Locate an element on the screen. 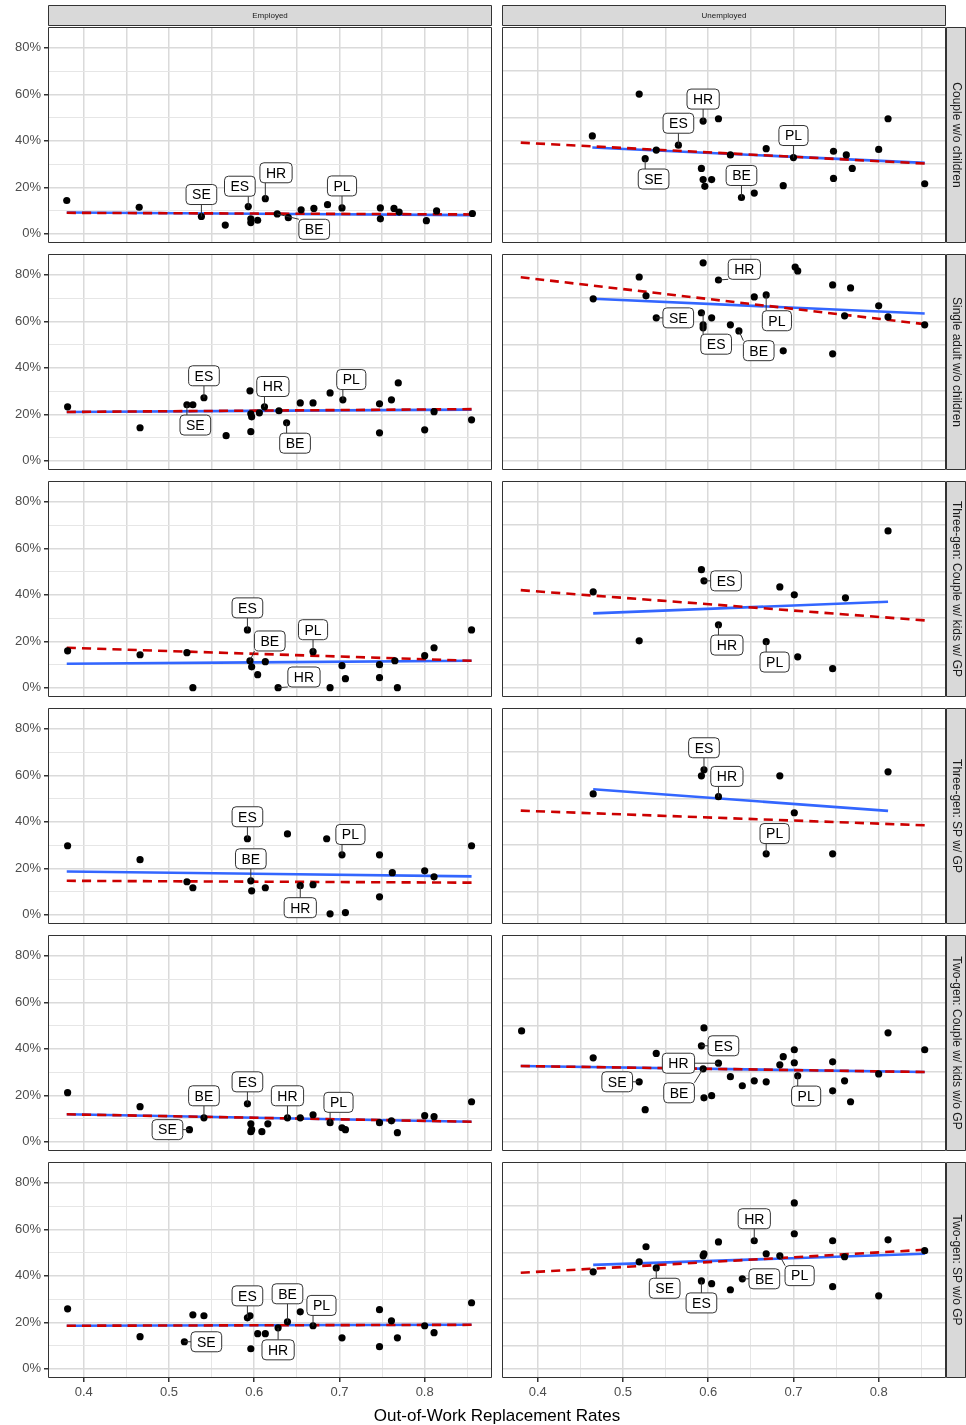  chart-title: Employed is located at coordinates (270, 16).